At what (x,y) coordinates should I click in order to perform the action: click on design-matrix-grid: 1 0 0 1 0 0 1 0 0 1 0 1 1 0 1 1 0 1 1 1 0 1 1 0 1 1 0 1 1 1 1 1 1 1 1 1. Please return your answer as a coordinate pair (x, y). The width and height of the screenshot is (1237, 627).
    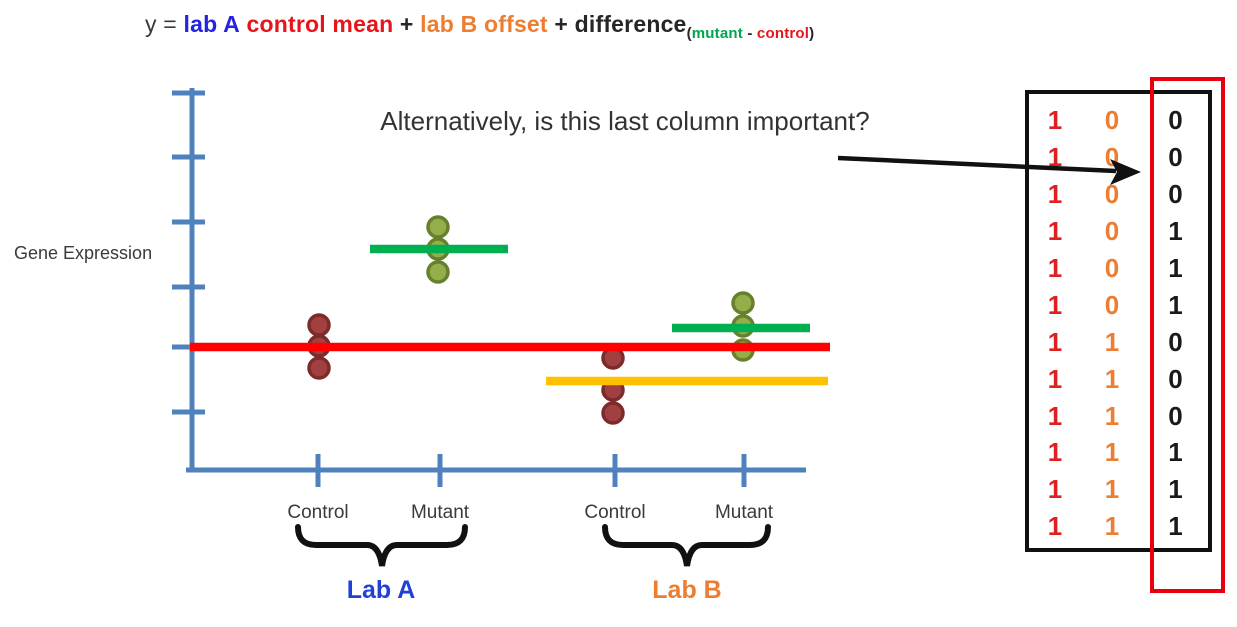
    Looking at the image, I should click on (1118, 319).